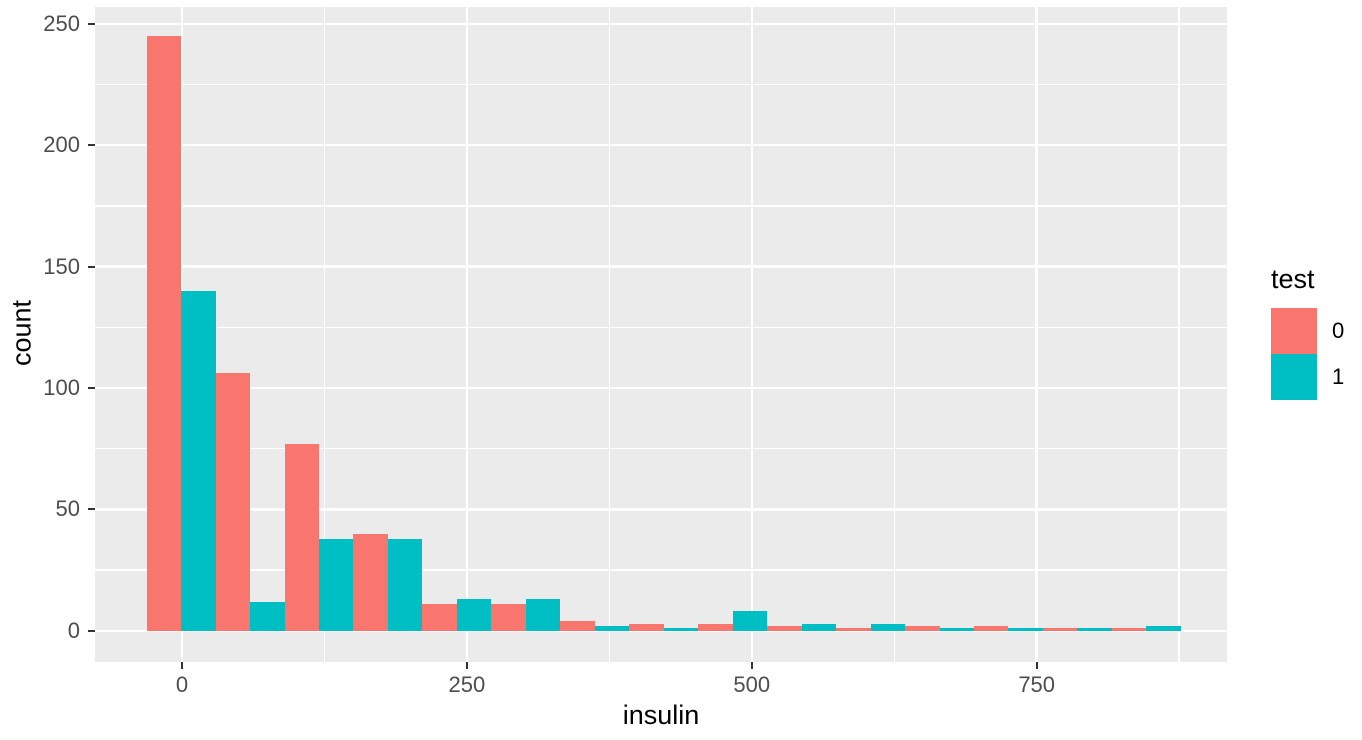 Image resolution: width=1362 pixels, height=740 pixels. I want to click on y-axis-title: count, so click(21, 333).